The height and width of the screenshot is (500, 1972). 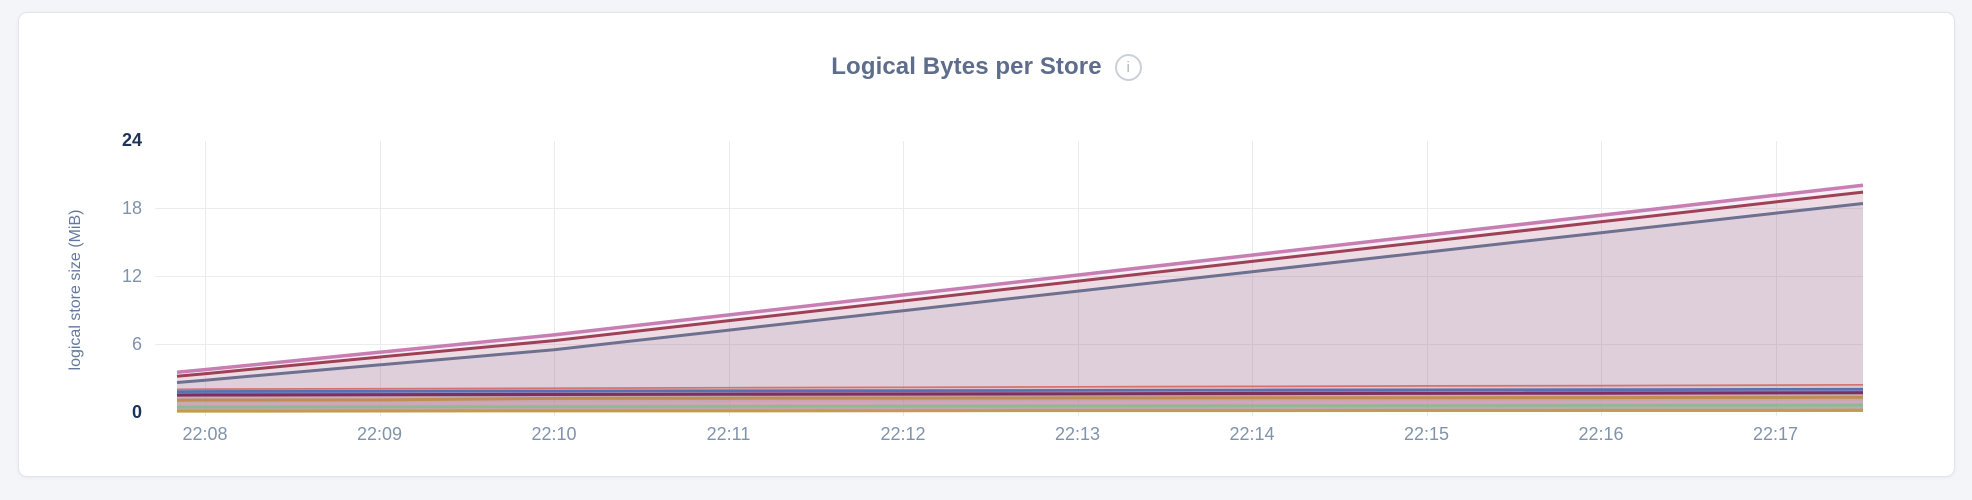 I want to click on x-tick-label: 22:10, so click(x=554, y=434).